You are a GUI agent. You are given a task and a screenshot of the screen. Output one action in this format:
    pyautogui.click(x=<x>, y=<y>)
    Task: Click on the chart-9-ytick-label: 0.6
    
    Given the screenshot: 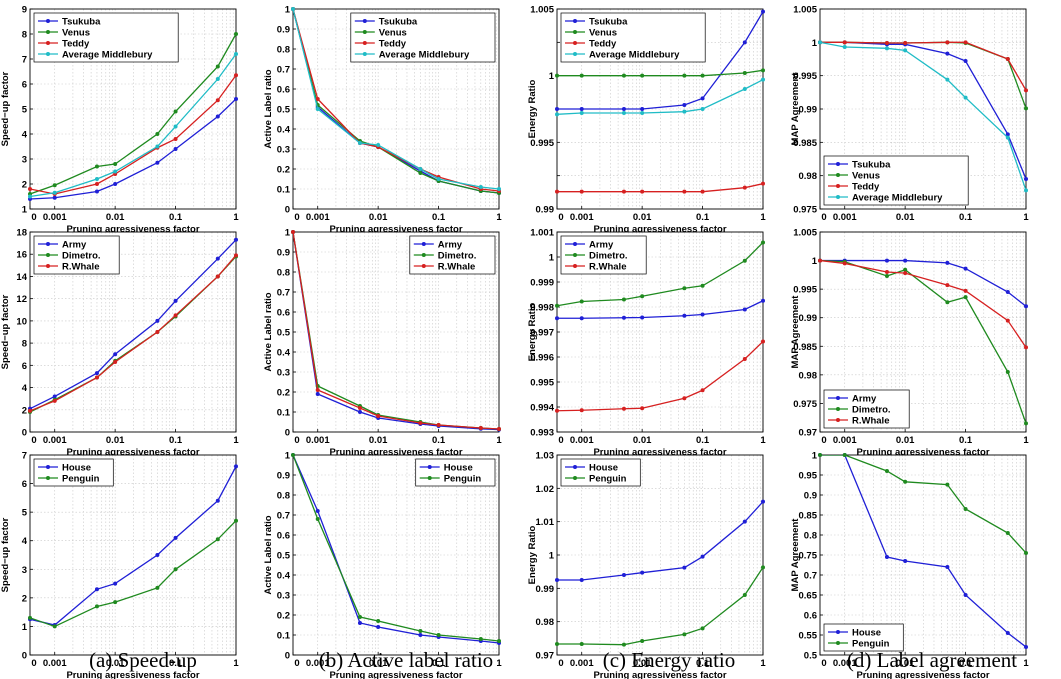 What is the action you would take?
    pyautogui.click(x=283, y=536)
    